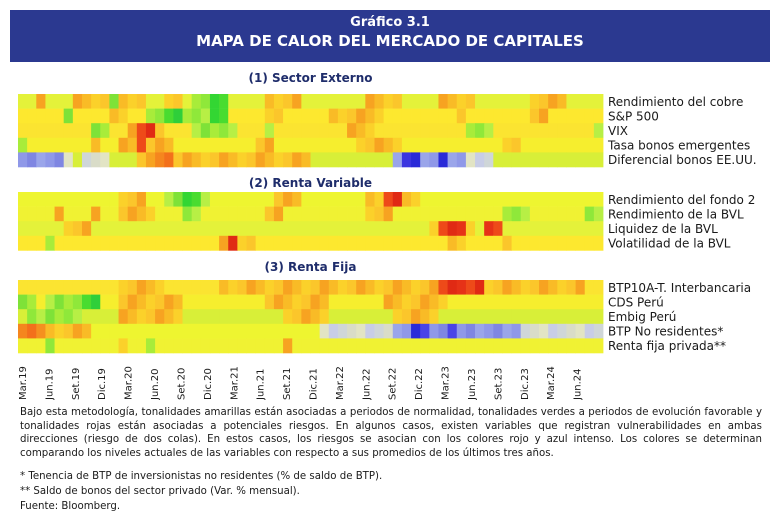 This screenshot has height=523, width=780. Describe the element at coordinates (446, 383) in the screenshot. I see `x-tick-label: Mar.23` at that location.